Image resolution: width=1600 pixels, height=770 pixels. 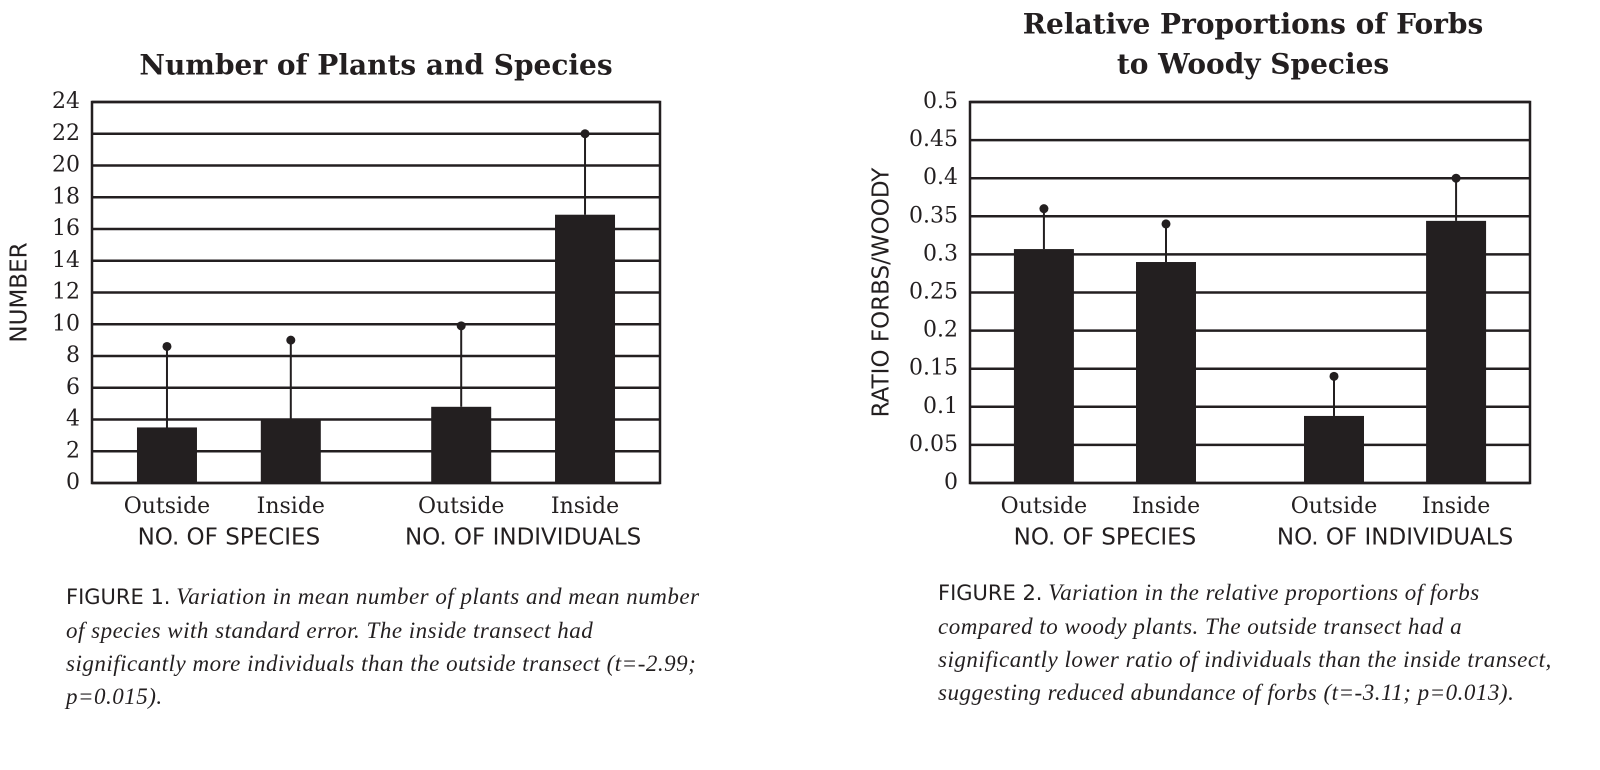 What do you see at coordinates (933, 444) in the screenshot?
I see `y-tick-label: 0.05` at bounding box center [933, 444].